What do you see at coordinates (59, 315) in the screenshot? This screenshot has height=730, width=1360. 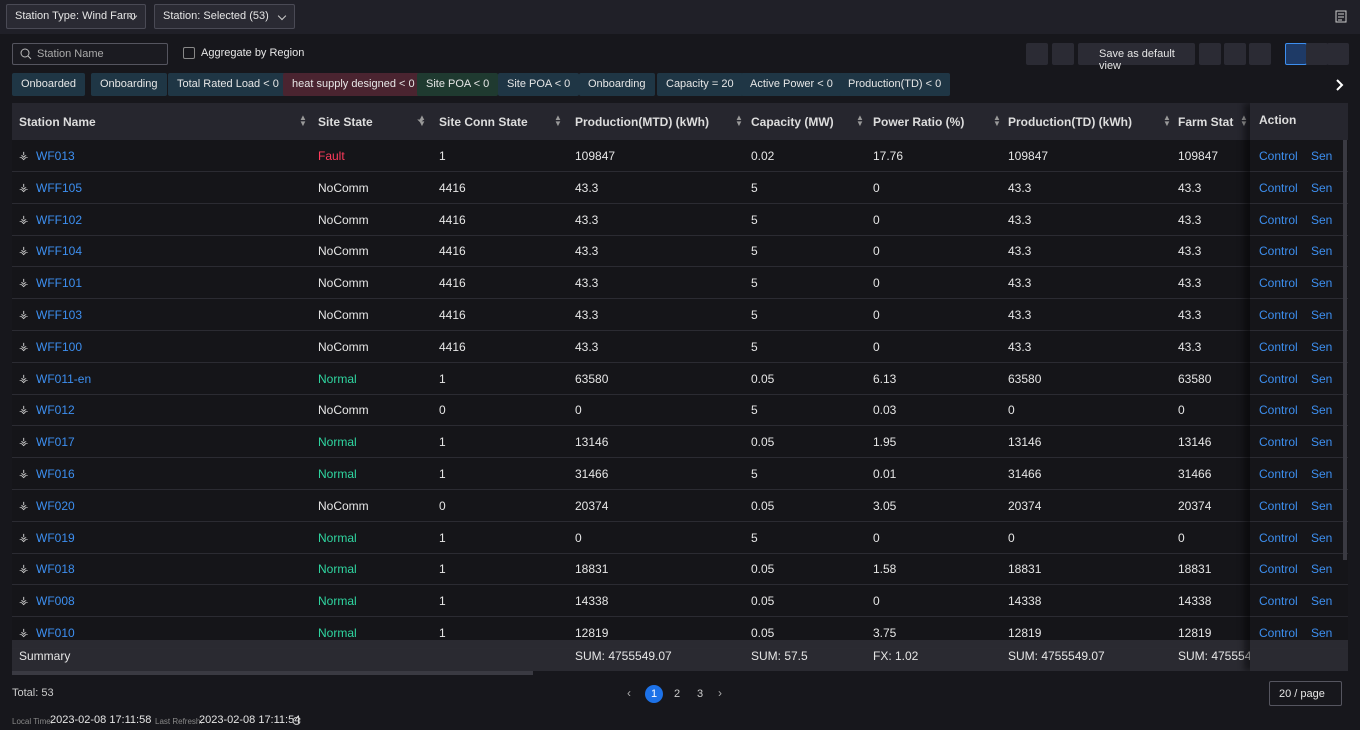 I see `station-name: WFF103` at bounding box center [59, 315].